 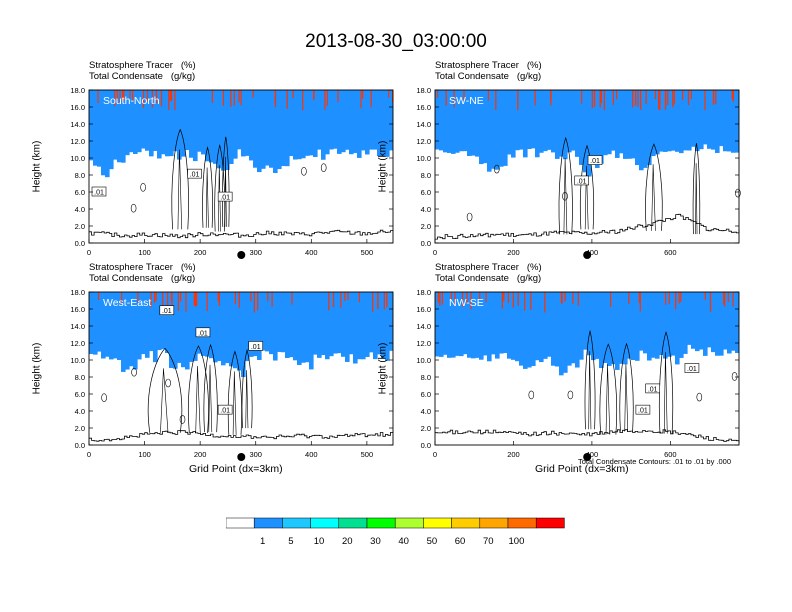 I want to click on bottom-right-label: NW-SE, so click(x=466, y=303).